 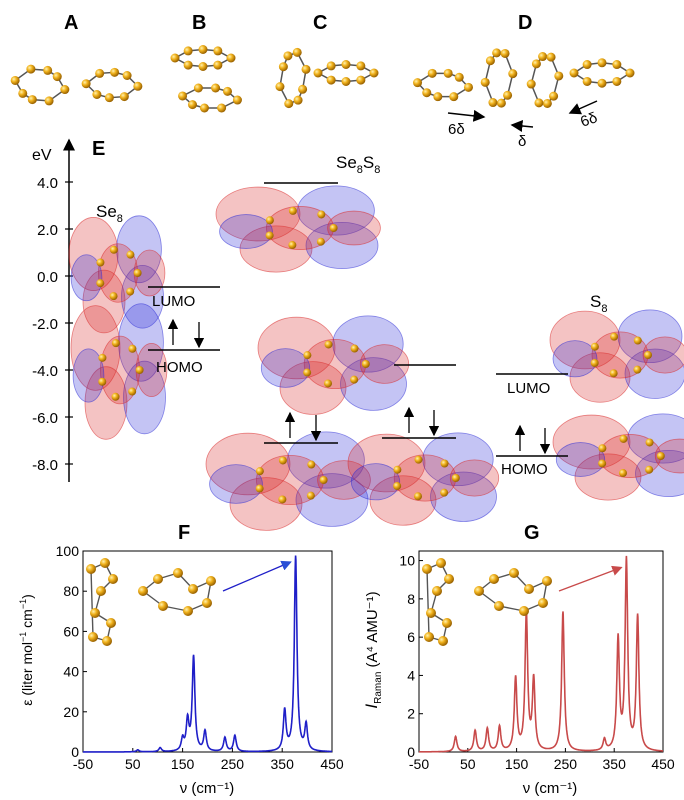 What do you see at coordinates (532, 533) in the screenshot?
I see `panel-label-g: G` at bounding box center [532, 533].